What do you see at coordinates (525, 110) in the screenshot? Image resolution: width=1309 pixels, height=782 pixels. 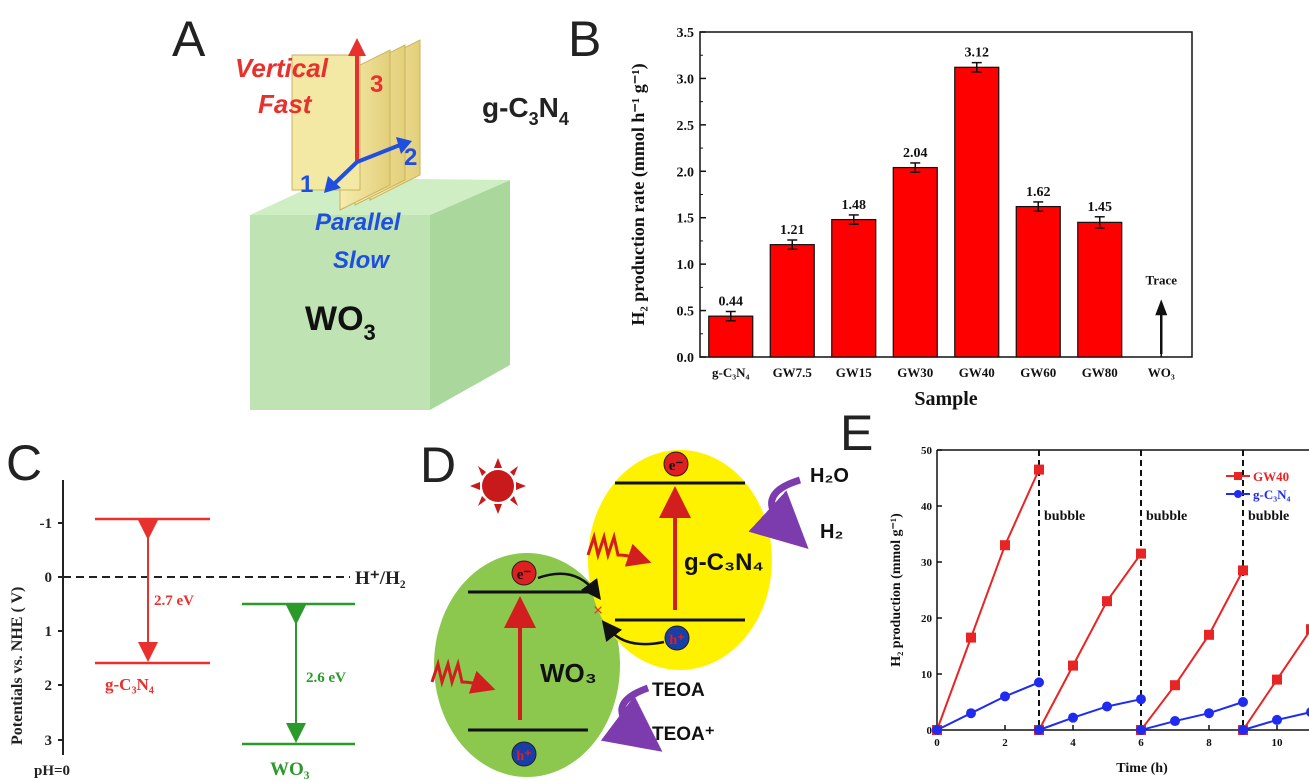 I see `label-gcn: g-C3N4` at bounding box center [525, 110].